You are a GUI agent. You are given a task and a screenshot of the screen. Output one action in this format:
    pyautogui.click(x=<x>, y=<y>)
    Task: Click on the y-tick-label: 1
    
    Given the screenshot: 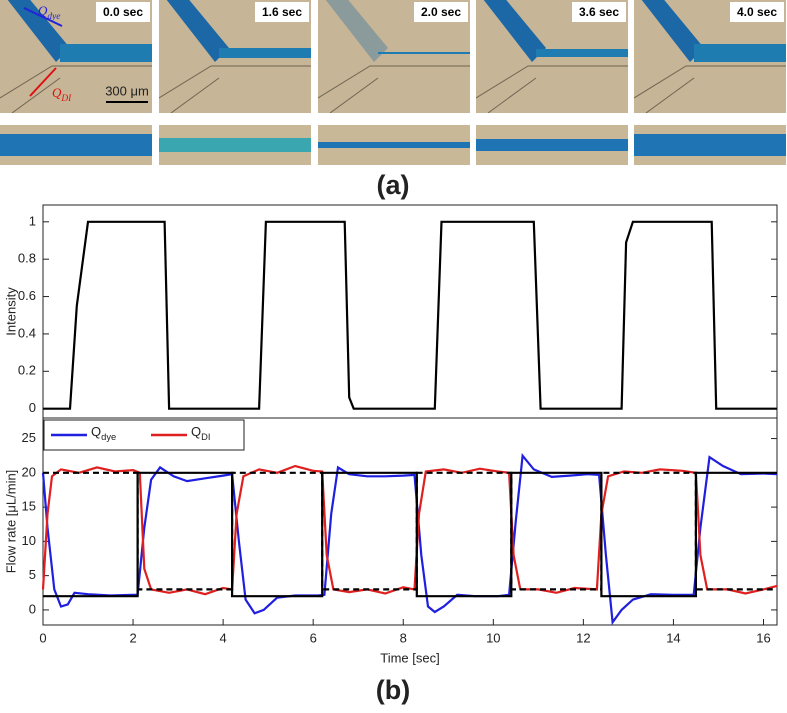 What is the action you would take?
    pyautogui.click(x=32, y=220)
    